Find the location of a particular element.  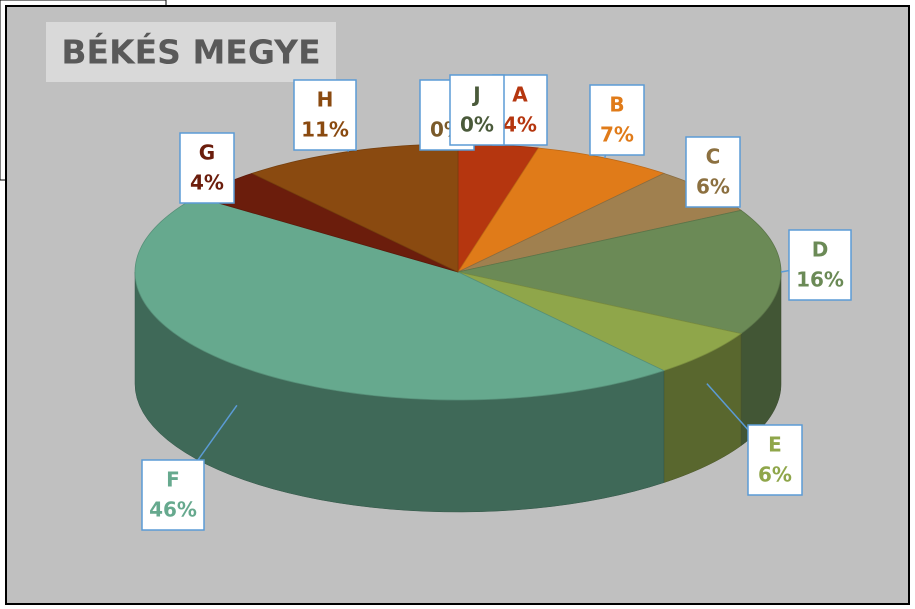

category-label: F is located at coordinates (173, 480).